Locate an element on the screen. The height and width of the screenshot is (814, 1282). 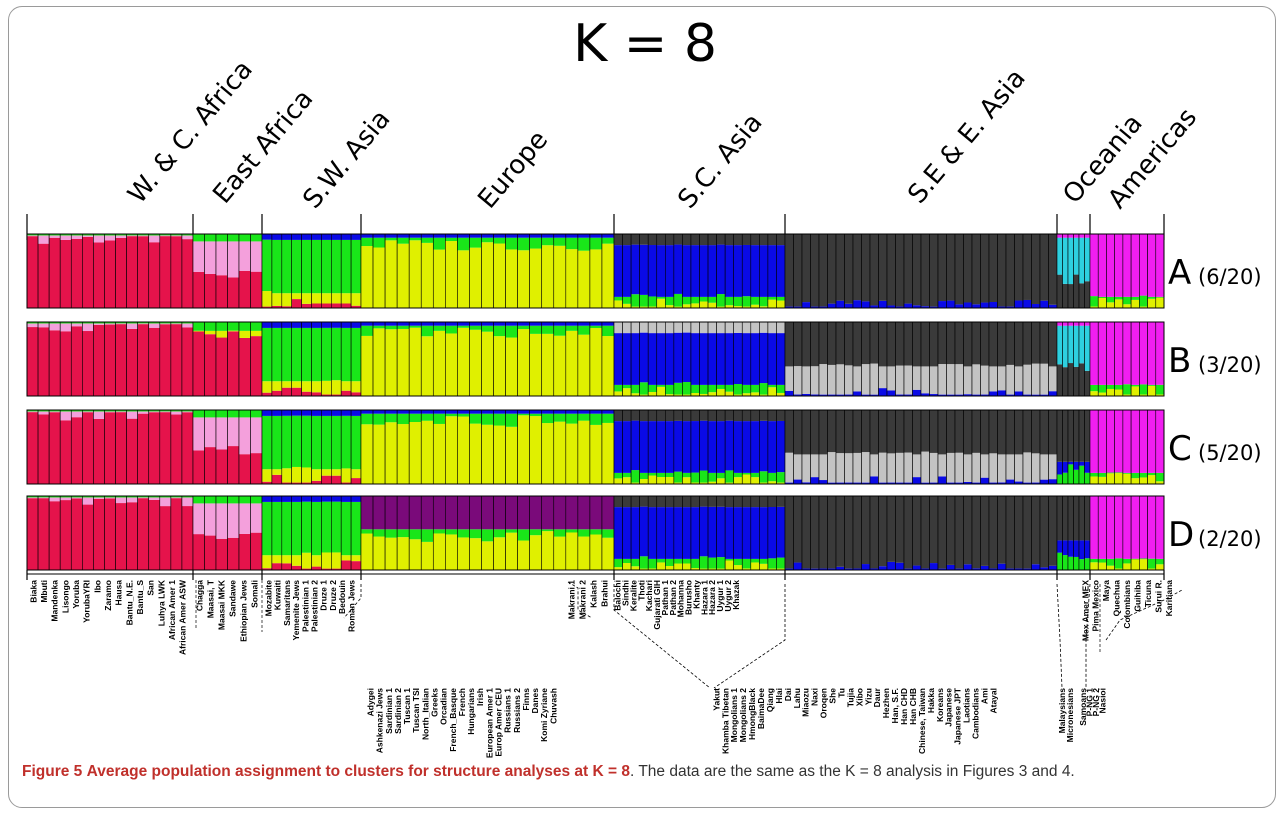
row-runs: (6/20) is located at coordinates (1230, 277).